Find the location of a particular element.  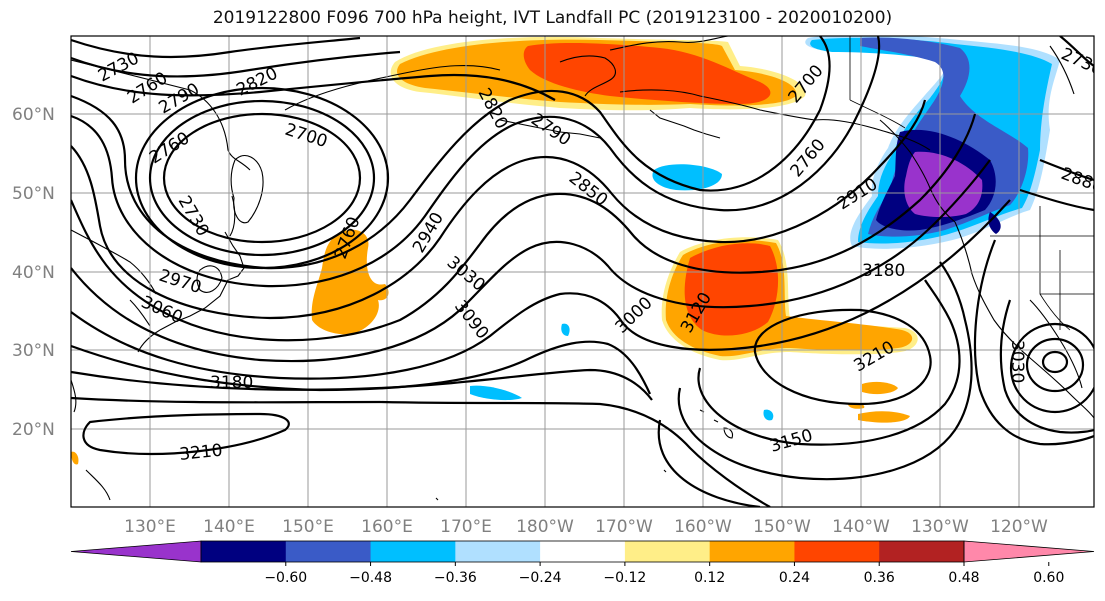

contour-label: 3030 is located at coordinates (1017, 361).